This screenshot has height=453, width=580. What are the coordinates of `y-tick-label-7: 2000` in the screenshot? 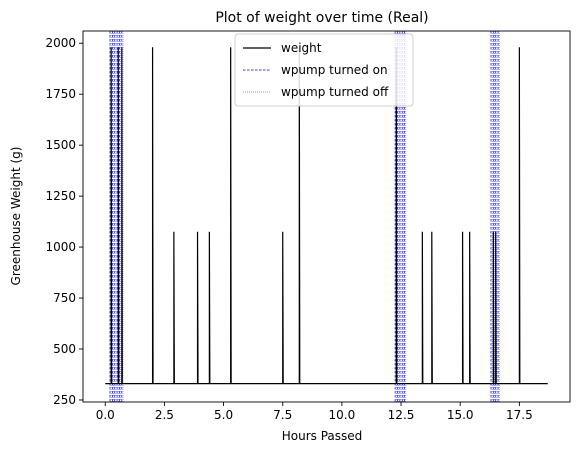 It's located at (60, 43).